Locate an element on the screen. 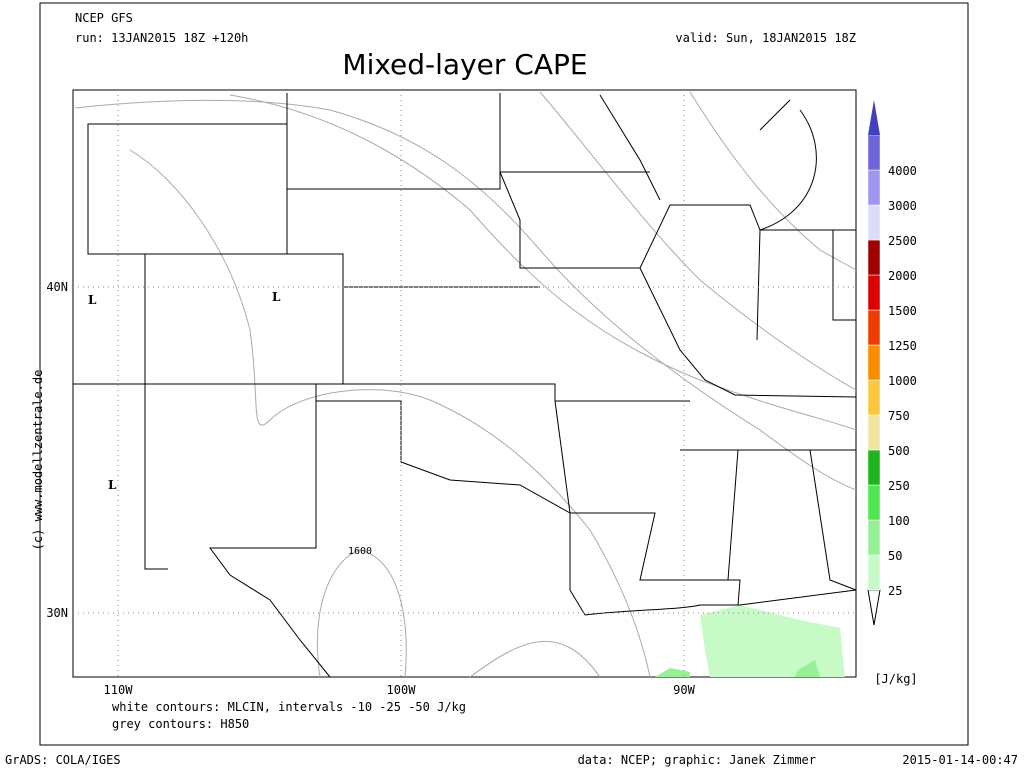 This screenshot has height=768, width=1024. colorbar-label: 2500 is located at coordinates (902, 241).